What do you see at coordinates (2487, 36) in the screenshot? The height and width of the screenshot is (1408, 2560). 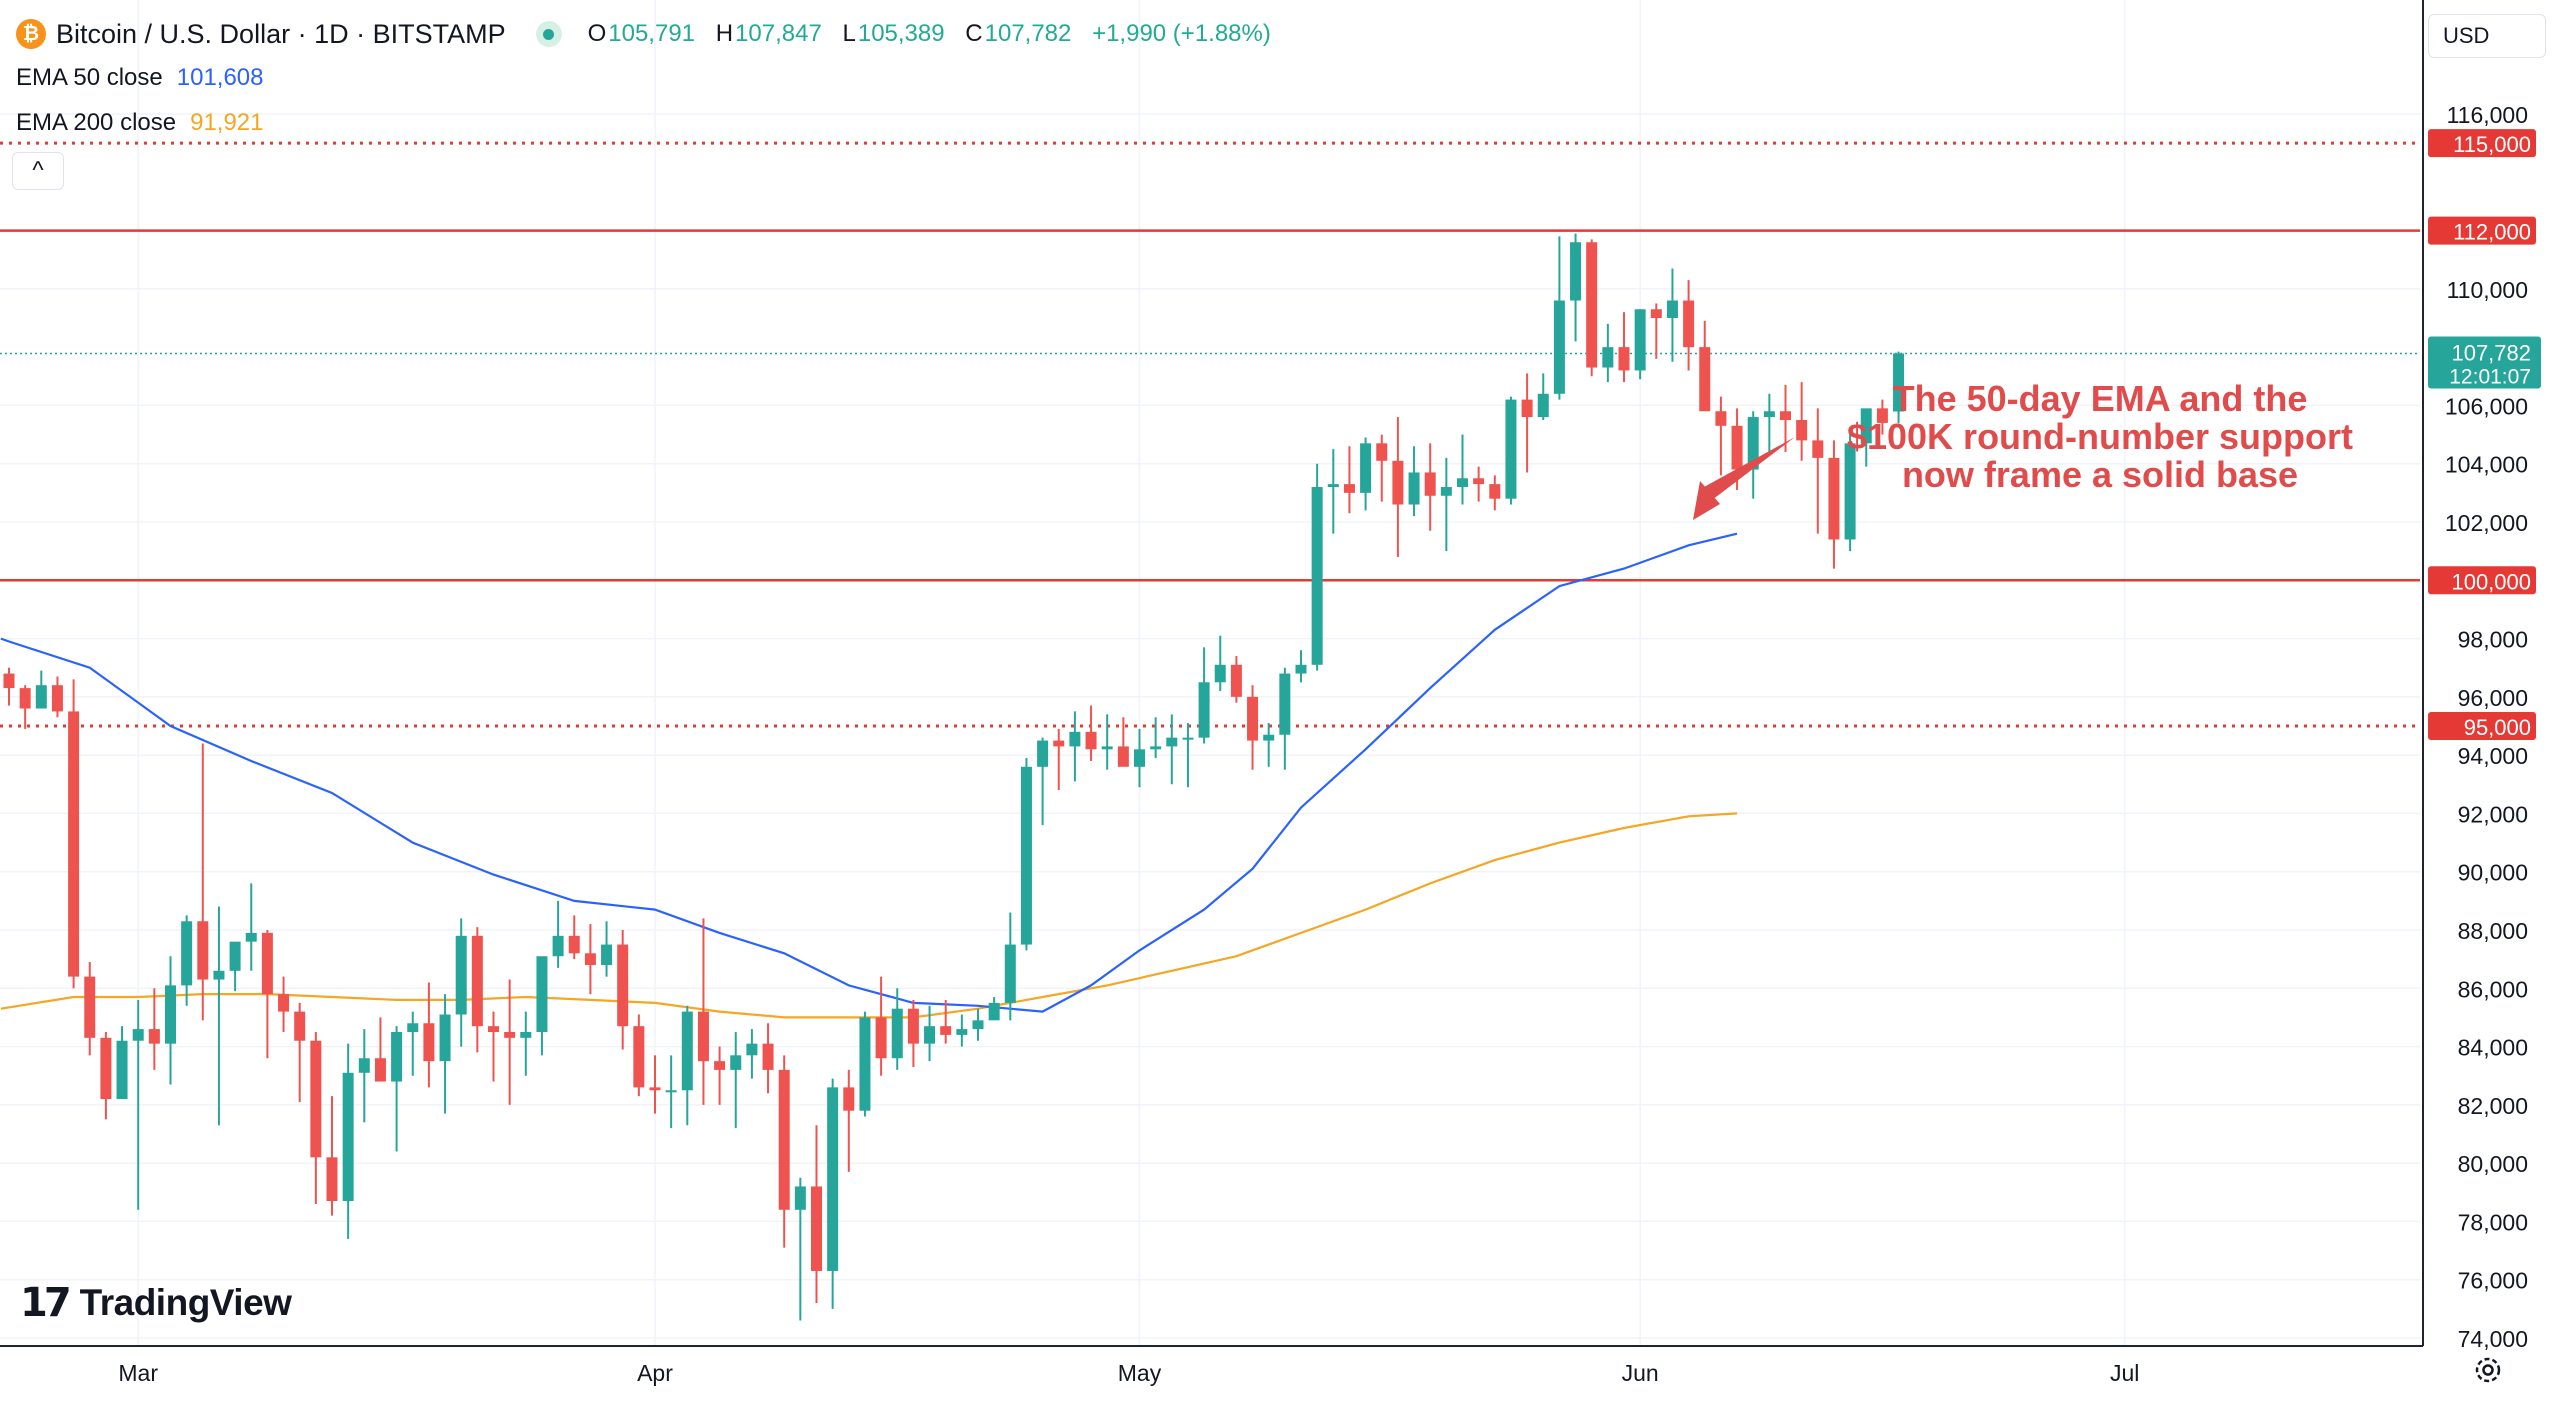 I see `currency-select: USD` at bounding box center [2487, 36].